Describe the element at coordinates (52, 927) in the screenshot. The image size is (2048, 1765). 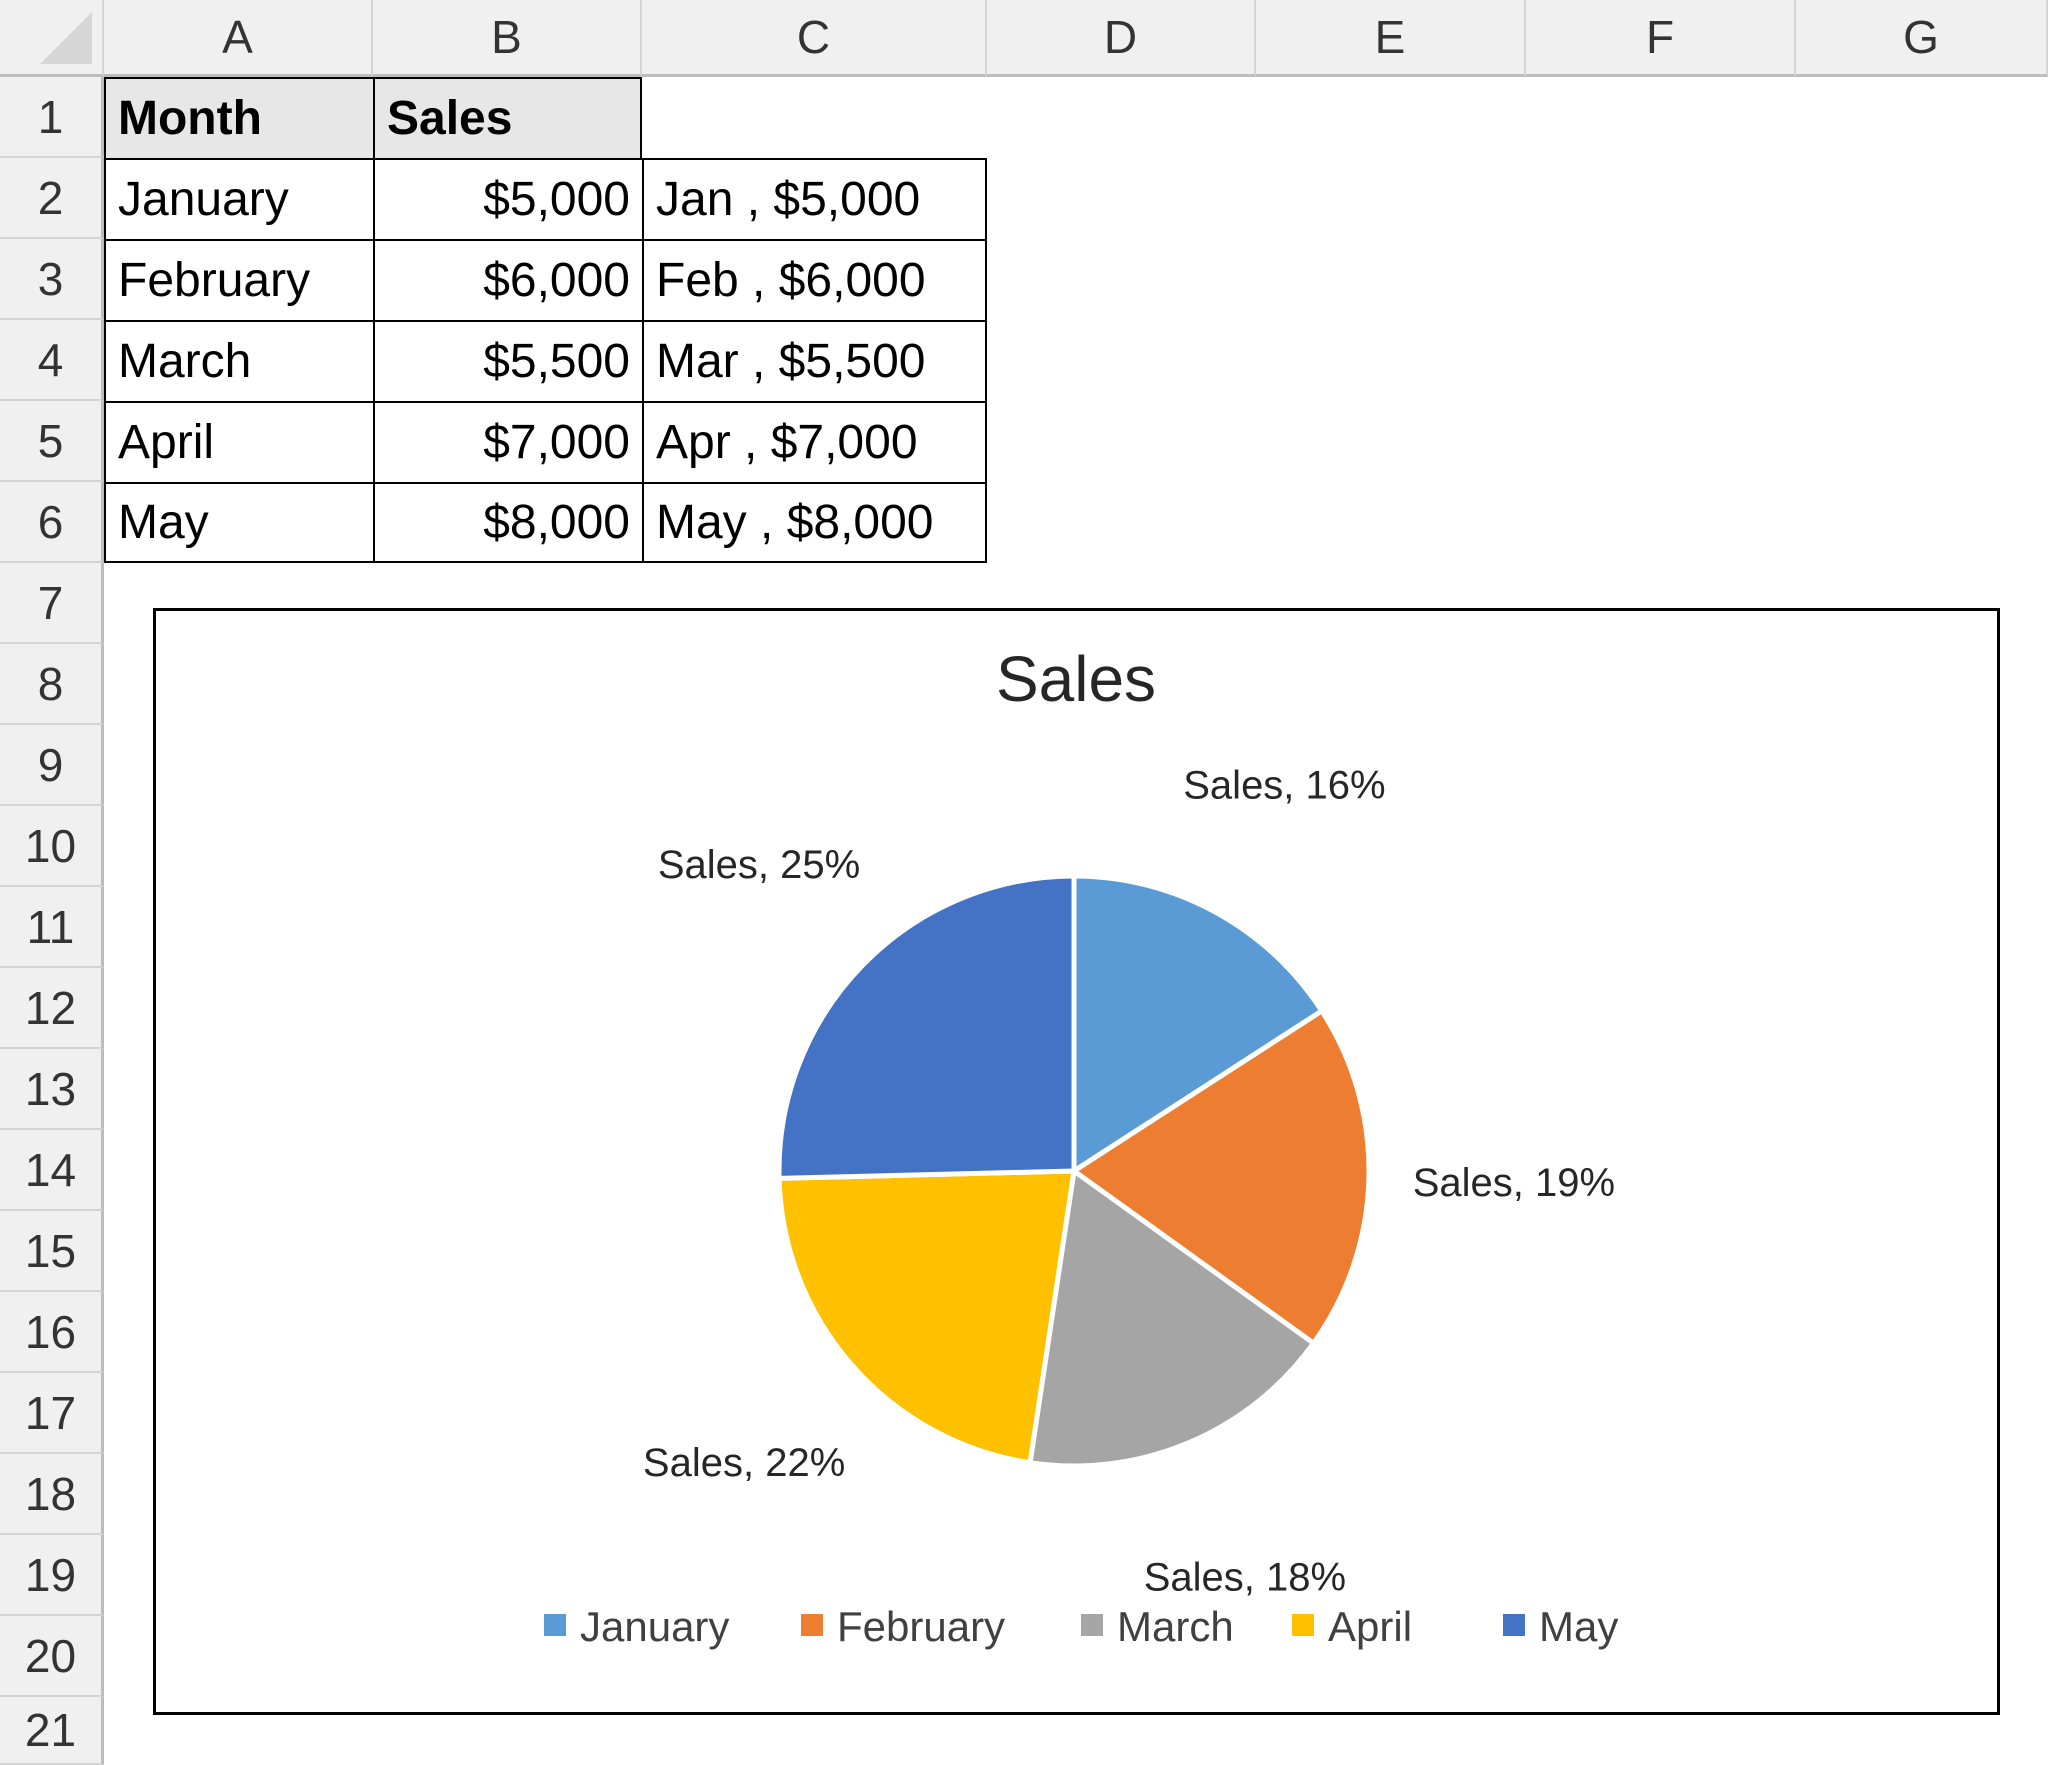
I see `row-header-11: 11` at that location.